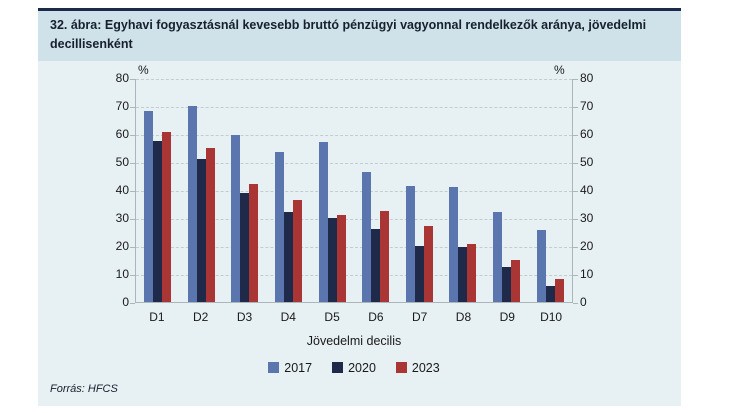 The width and height of the screenshot is (730, 413). Describe the element at coordinates (298, 250) in the screenshot. I see `bar-2023-D4` at that location.